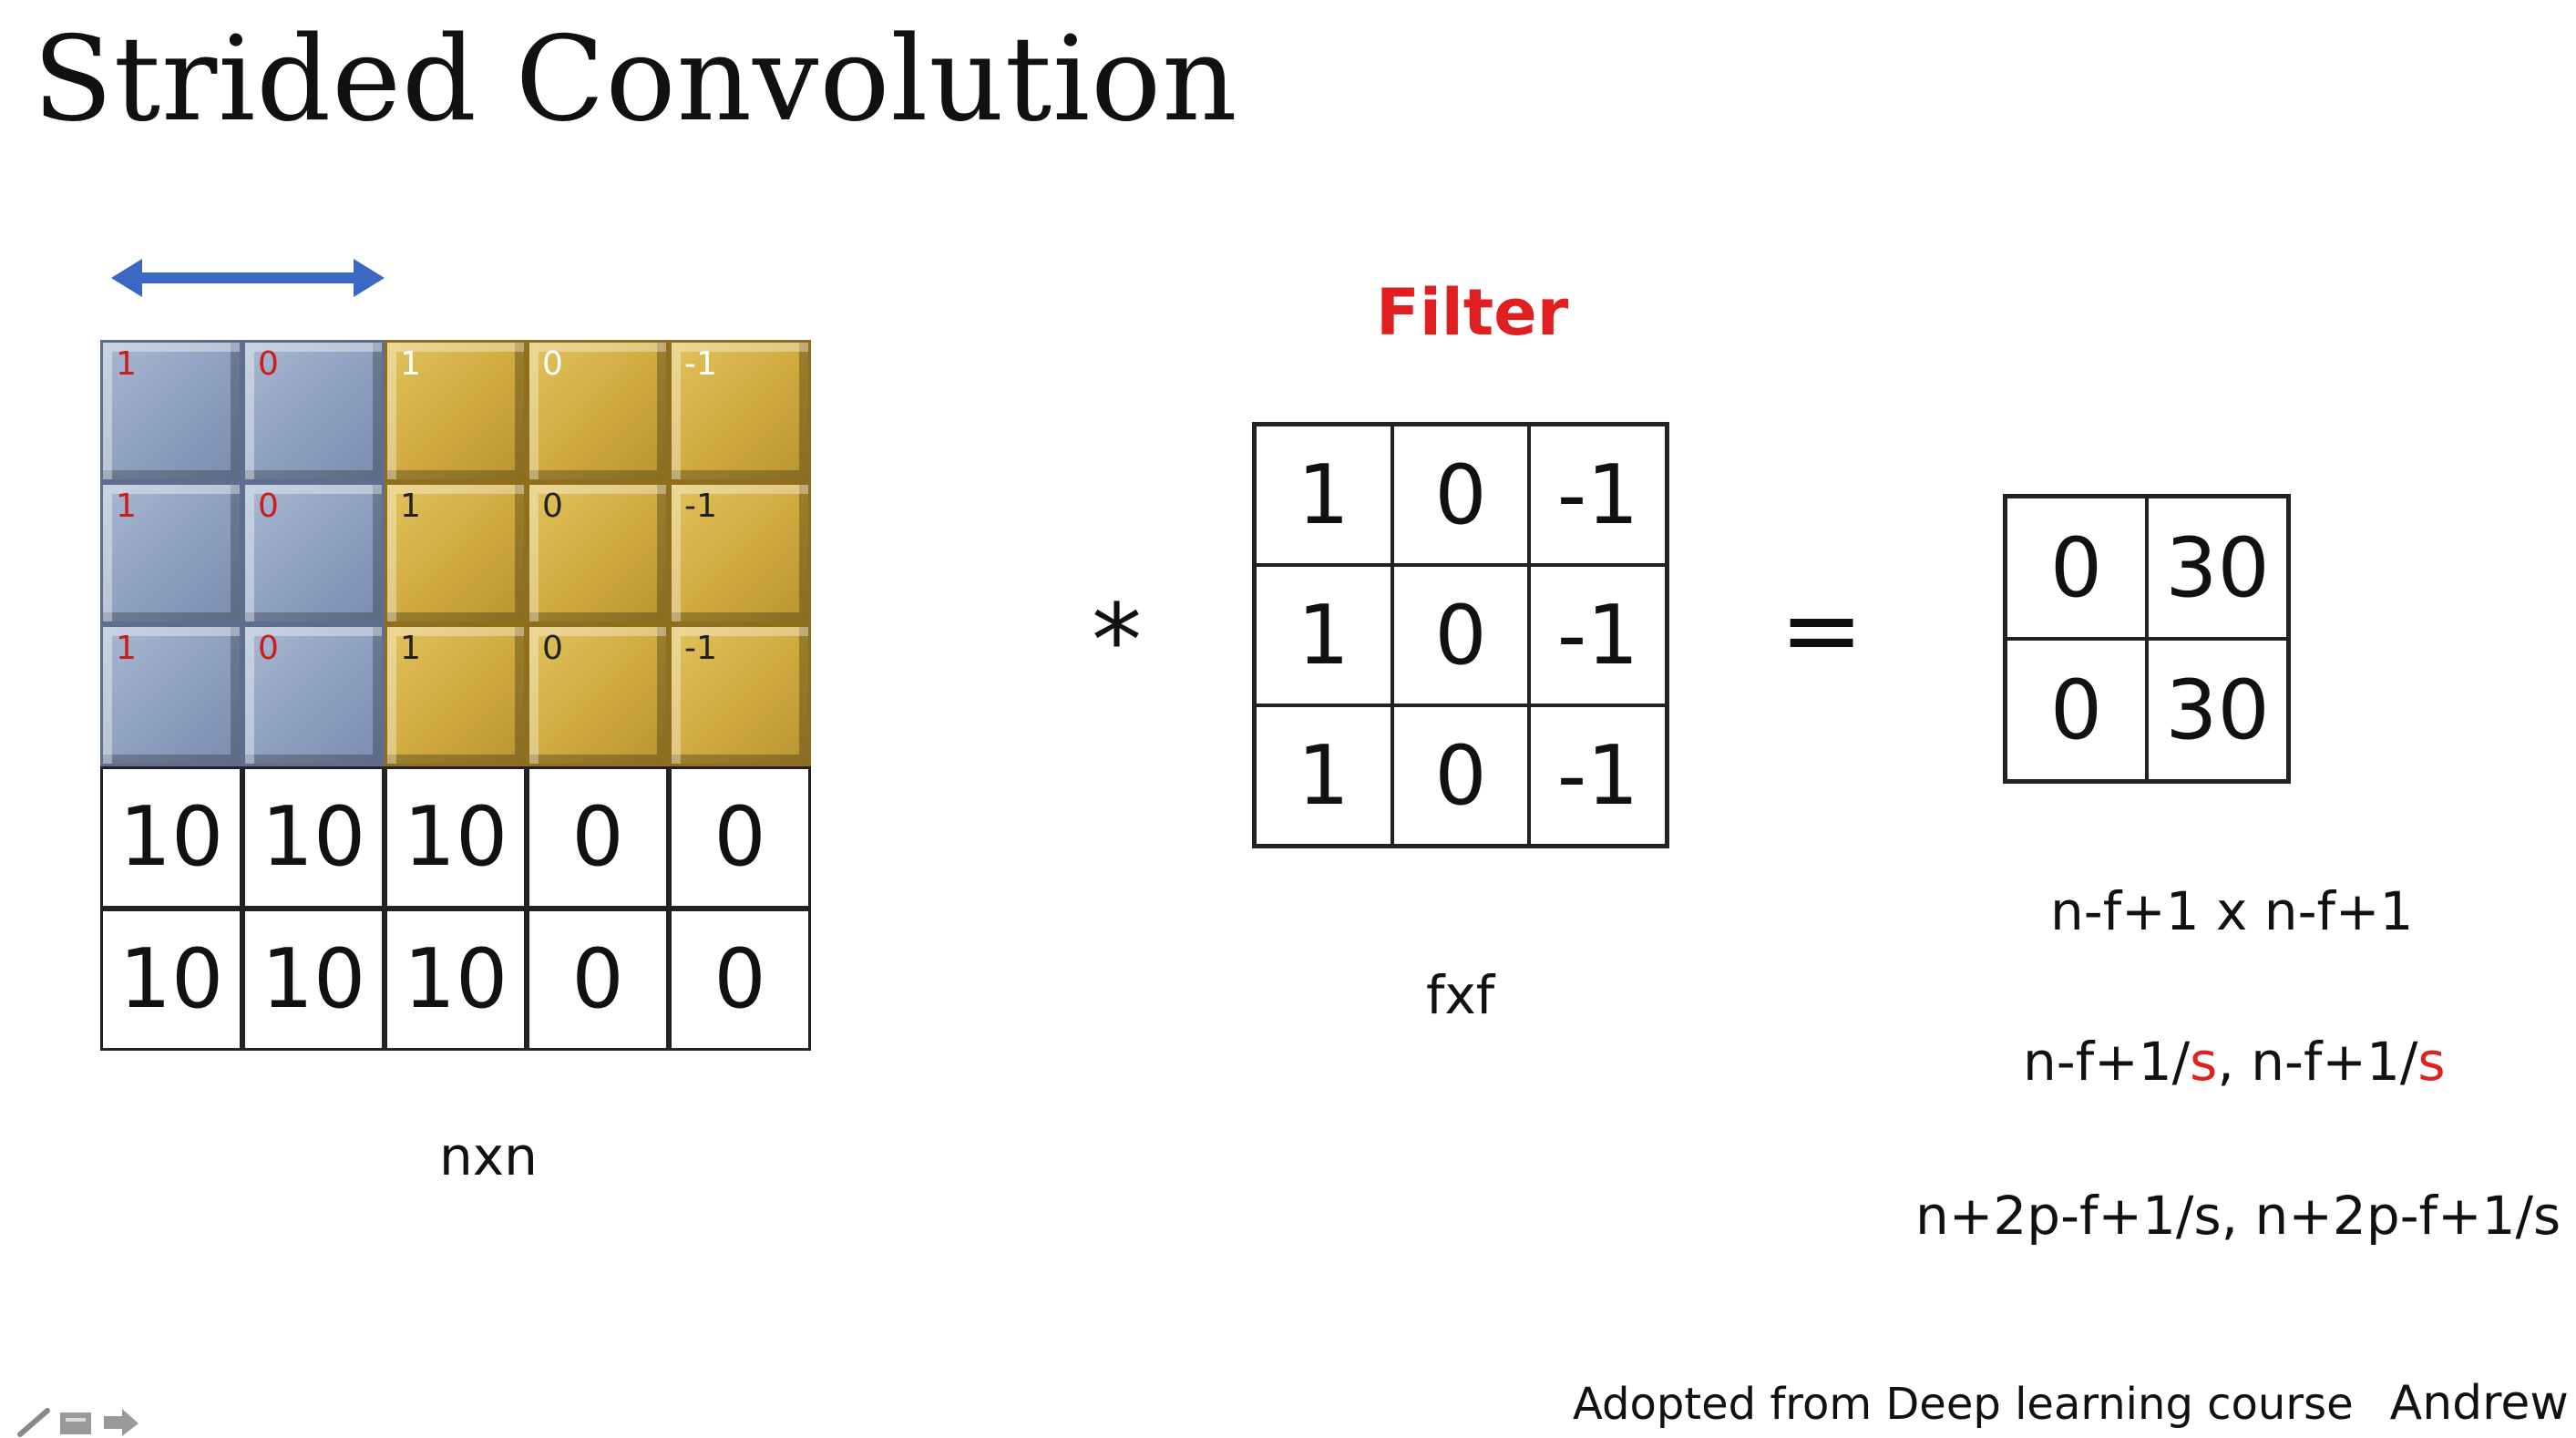  What do you see at coordinates (122, 1422) in the screenshot?
I see `next-slide-icon` at bounding box center [122, 1422].